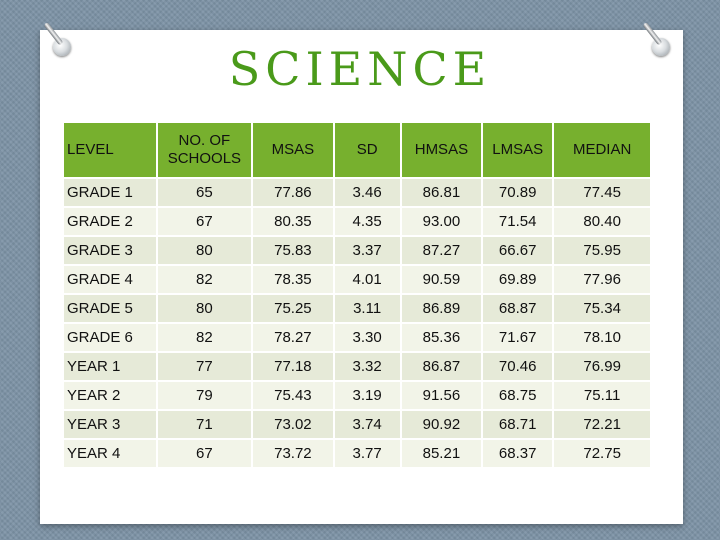  What do you see at coordinates (602, 250) in the screenshot?
I see `cell-median: 75.95` at bounding box center [602, 250].